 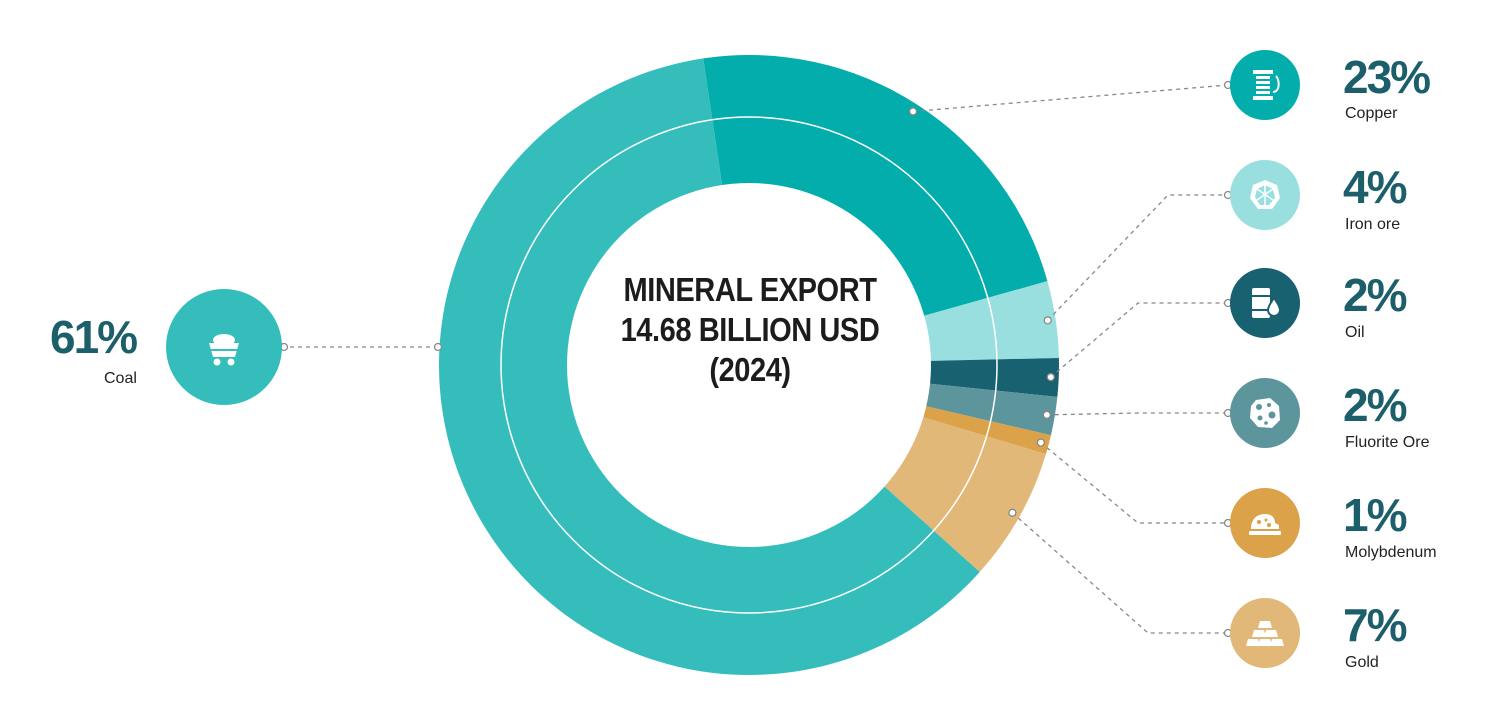 What do you see at coordinates (1373, 224) in the screenshot?
I see `slice-label-iron-ore: Iron ore` at bounding box center [1373, 224].